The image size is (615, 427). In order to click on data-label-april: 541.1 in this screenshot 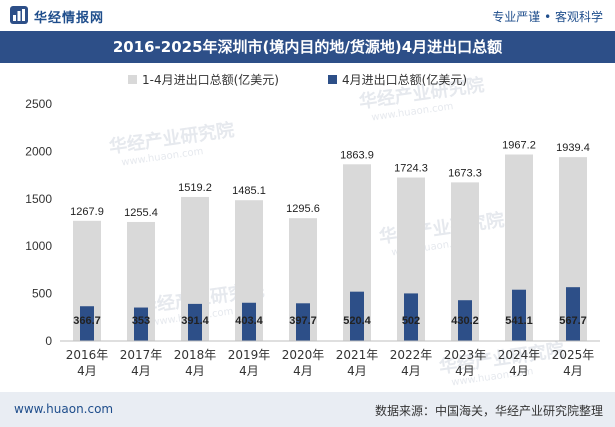, I will do `click(519, 321)`.